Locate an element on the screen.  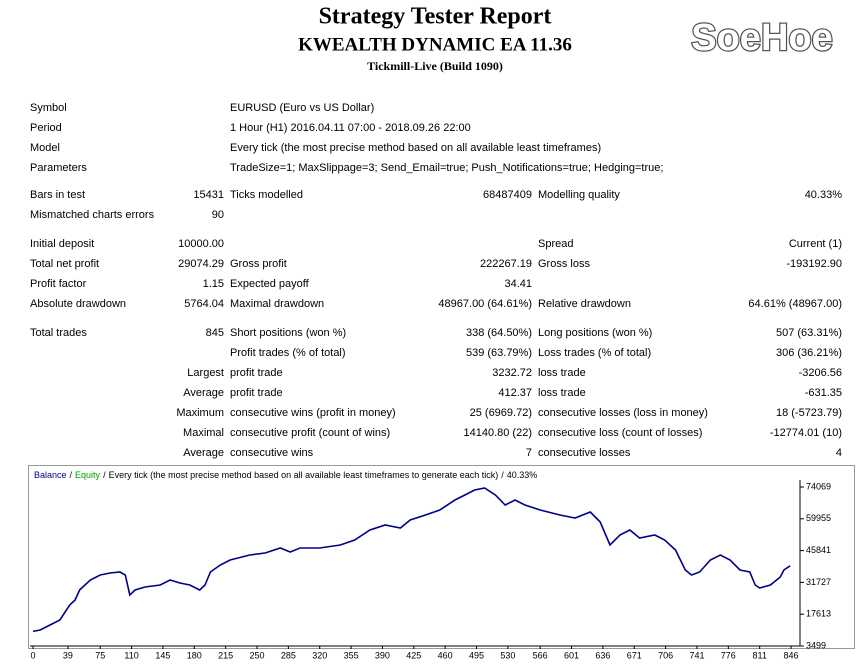
x-tick-label: 425 is located at coordinates (413, 655).